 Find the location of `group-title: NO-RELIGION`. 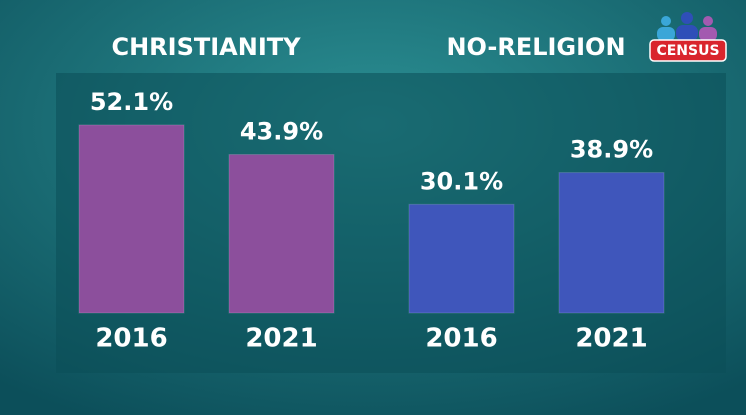

group-title: NO-RELIGION is located at coordinates (535, 47).